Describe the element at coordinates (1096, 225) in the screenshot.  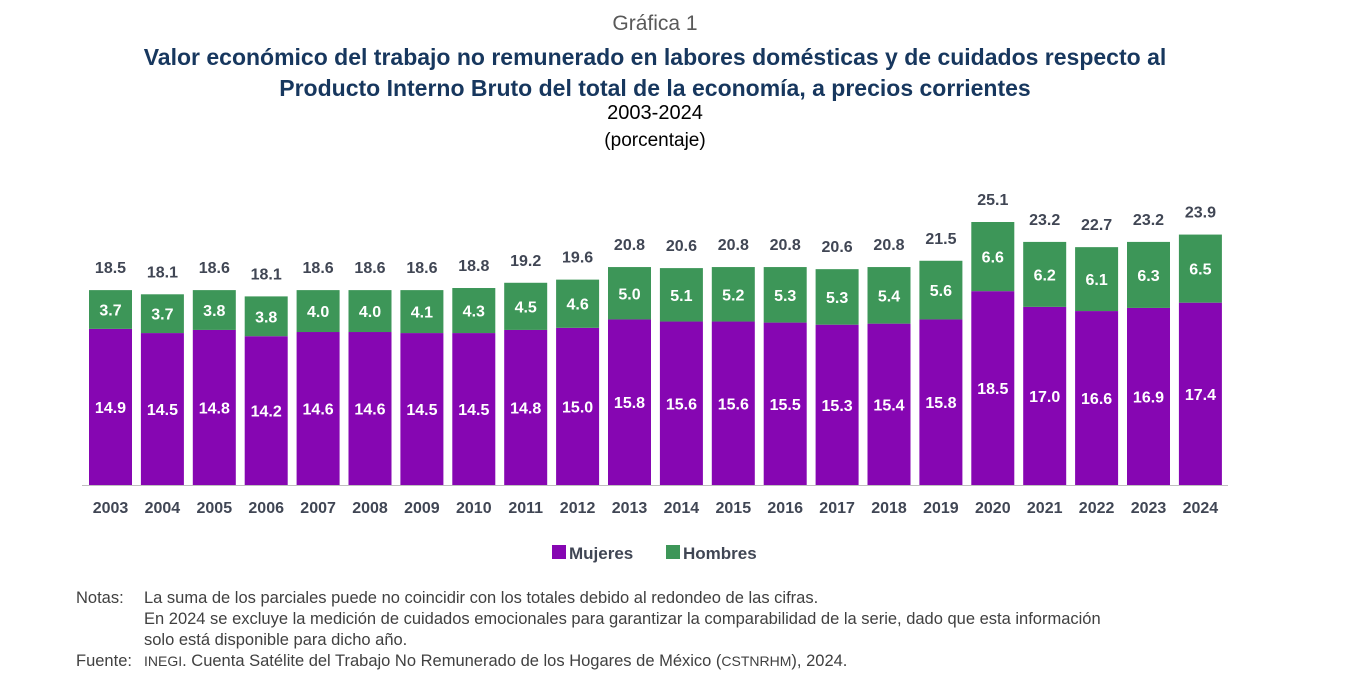
I see `data-label-total: 22.7` at that location.